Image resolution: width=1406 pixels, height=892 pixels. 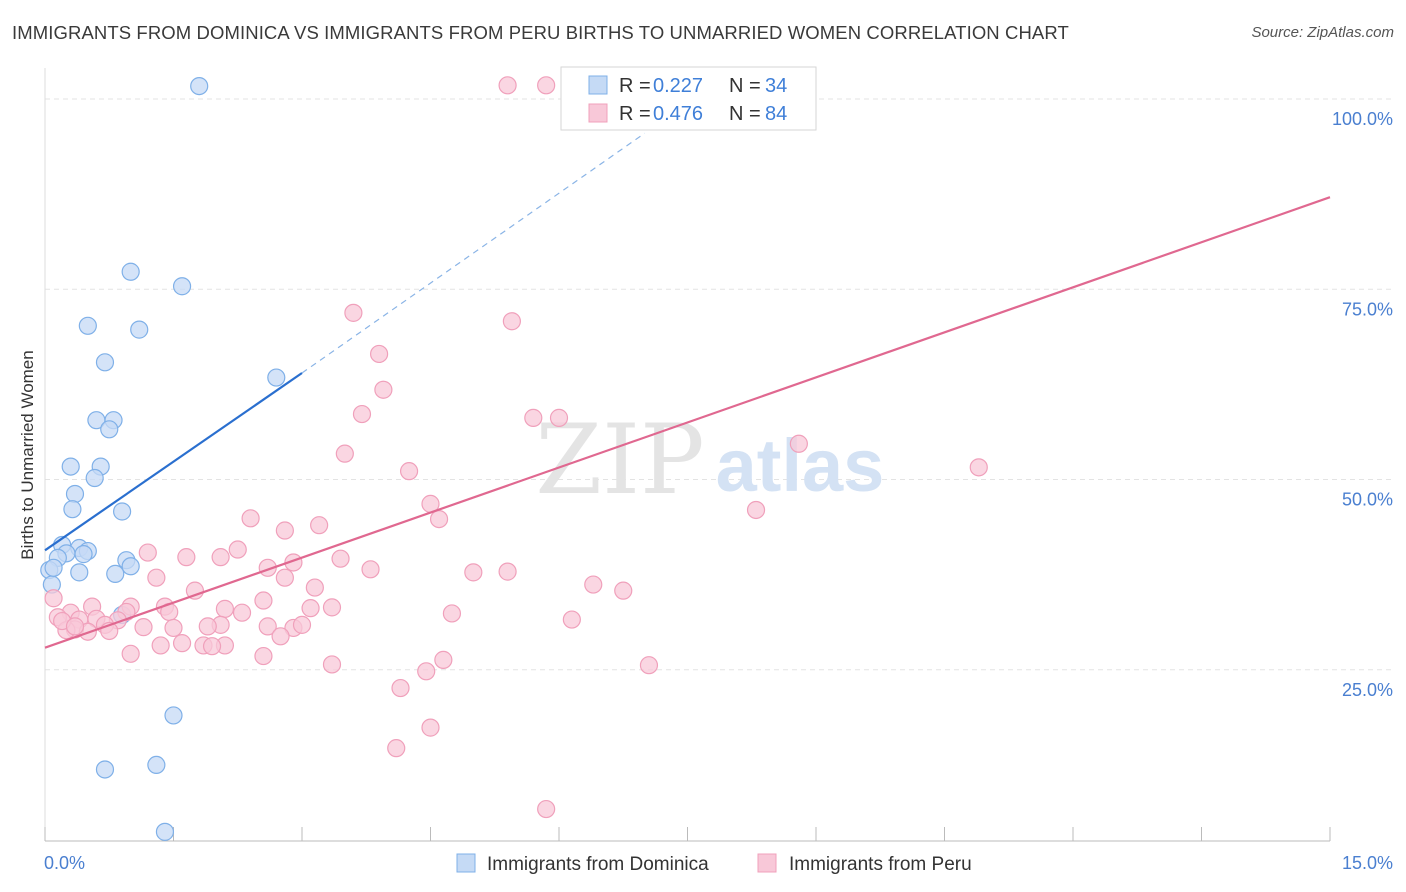 What do you see at coordinates (1367, 309) in the screenshot?
I see `y-tick-label-75: 75.0%` at bounding box center [1367, 309].